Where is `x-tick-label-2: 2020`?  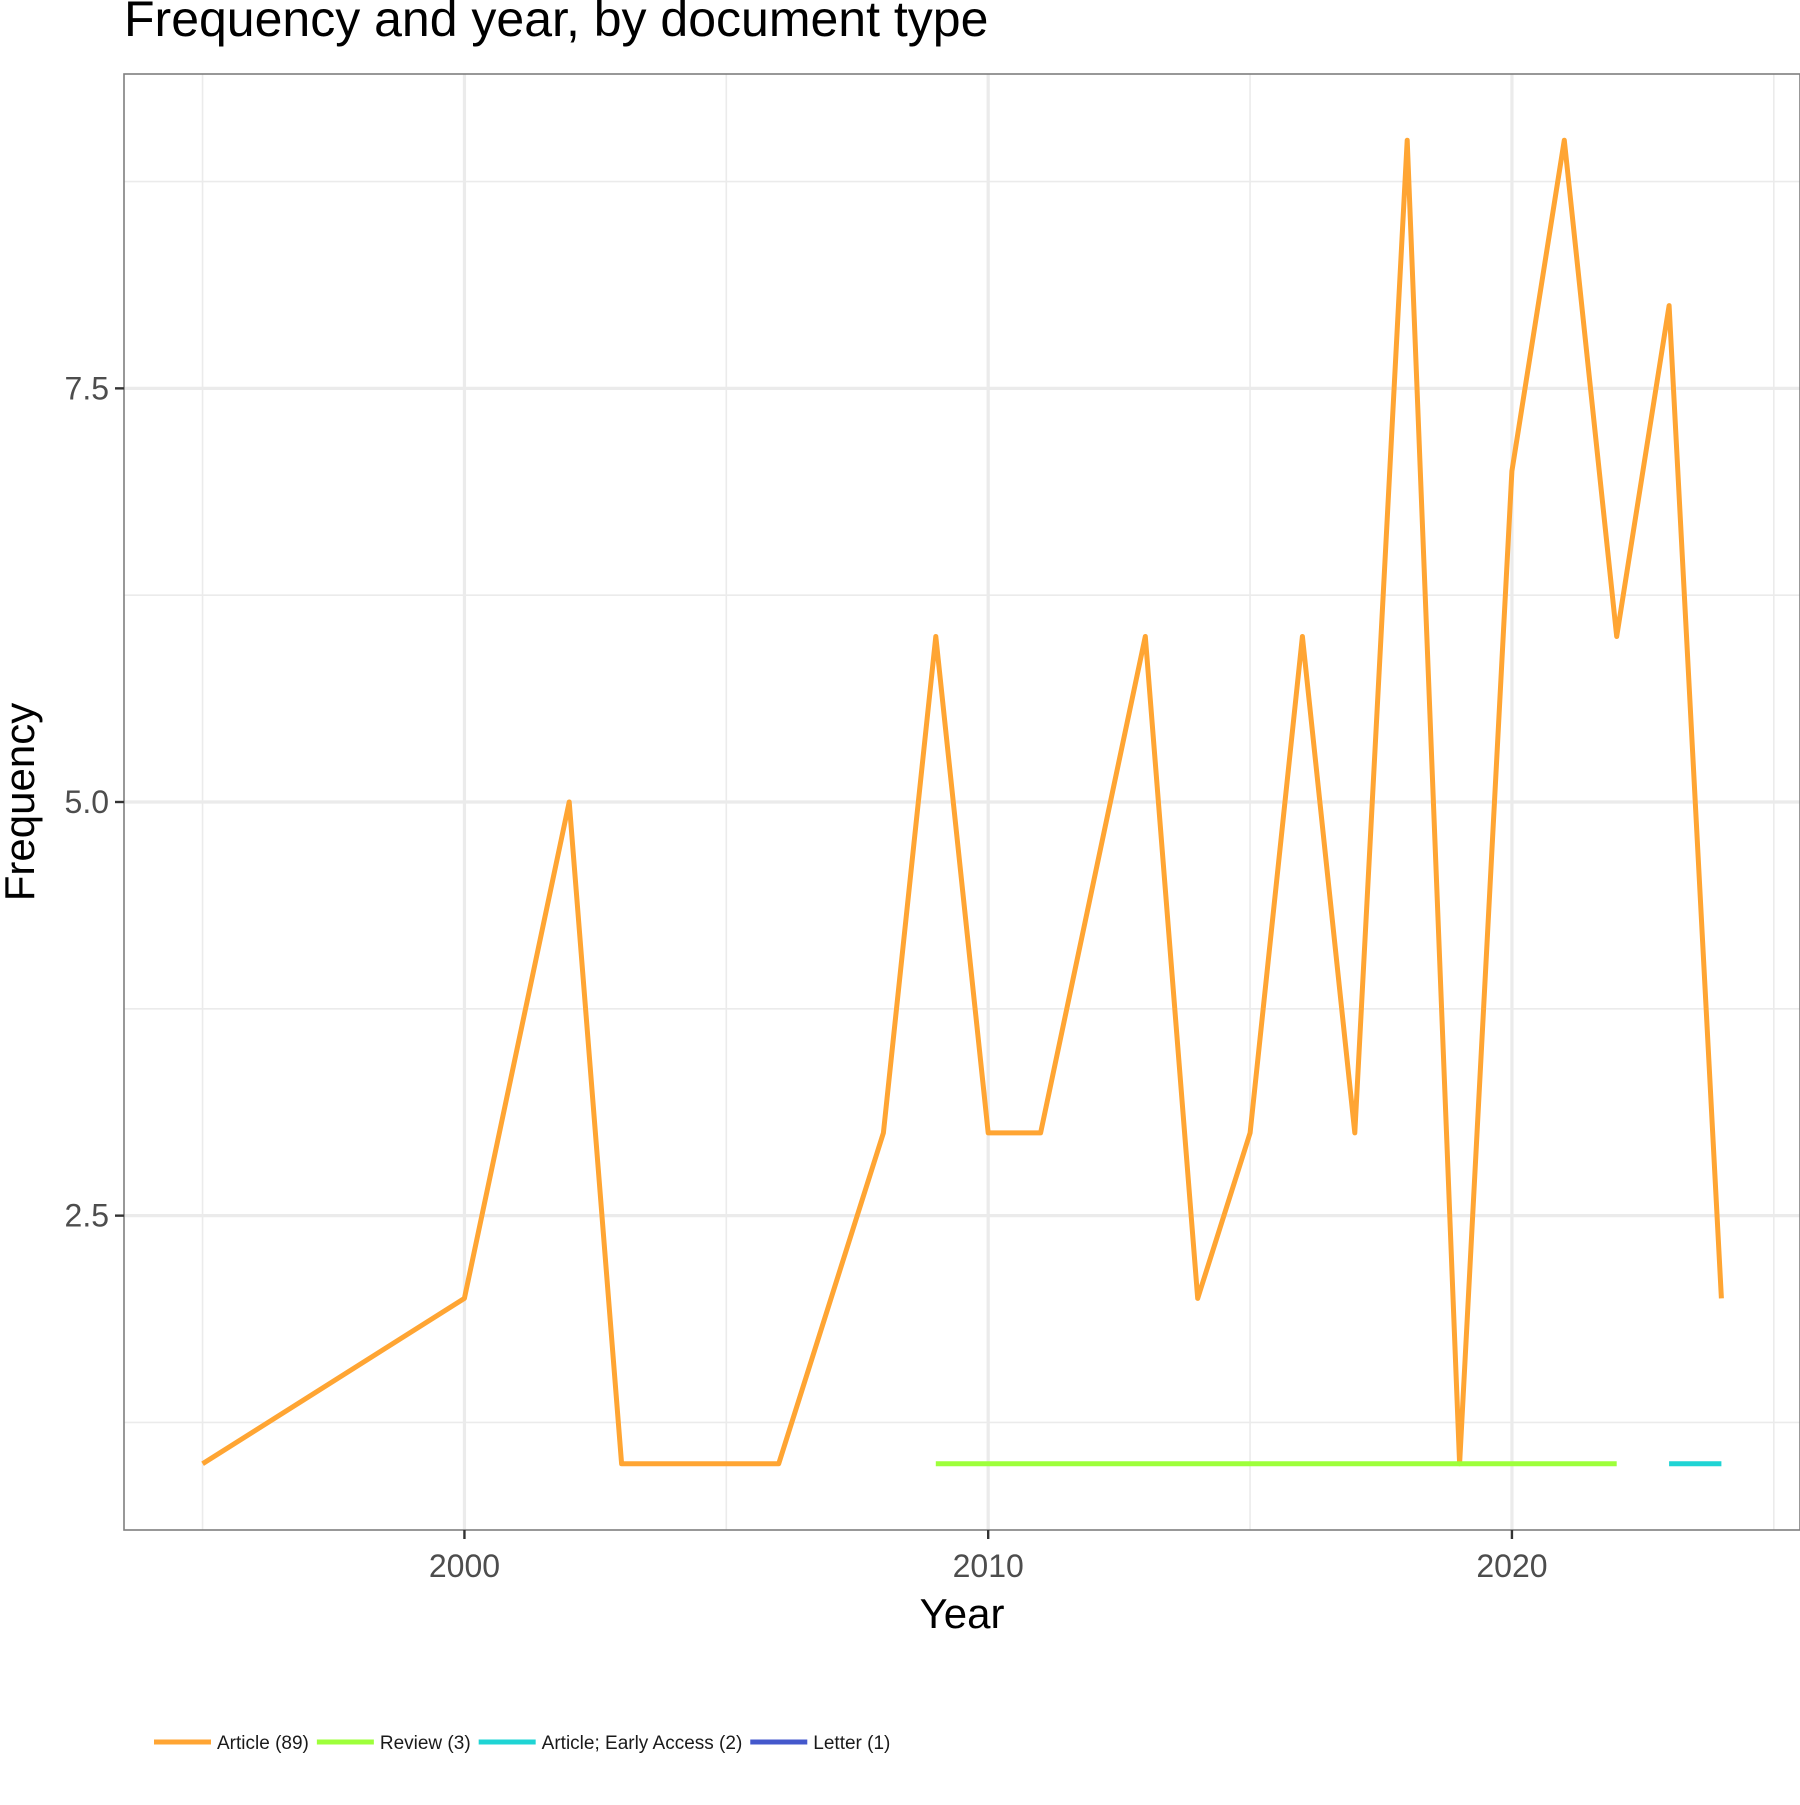
x-tick-label-2: 2020 is located at coordinates (1511, 1566).